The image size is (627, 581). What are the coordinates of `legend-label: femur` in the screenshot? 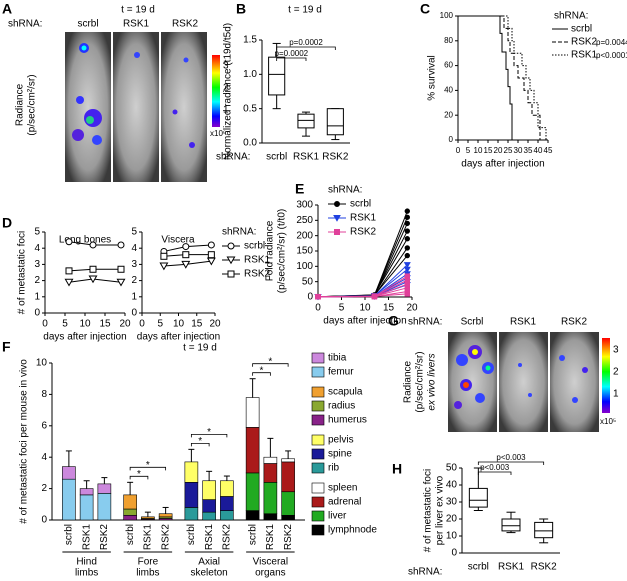 It's located at (341, 372).